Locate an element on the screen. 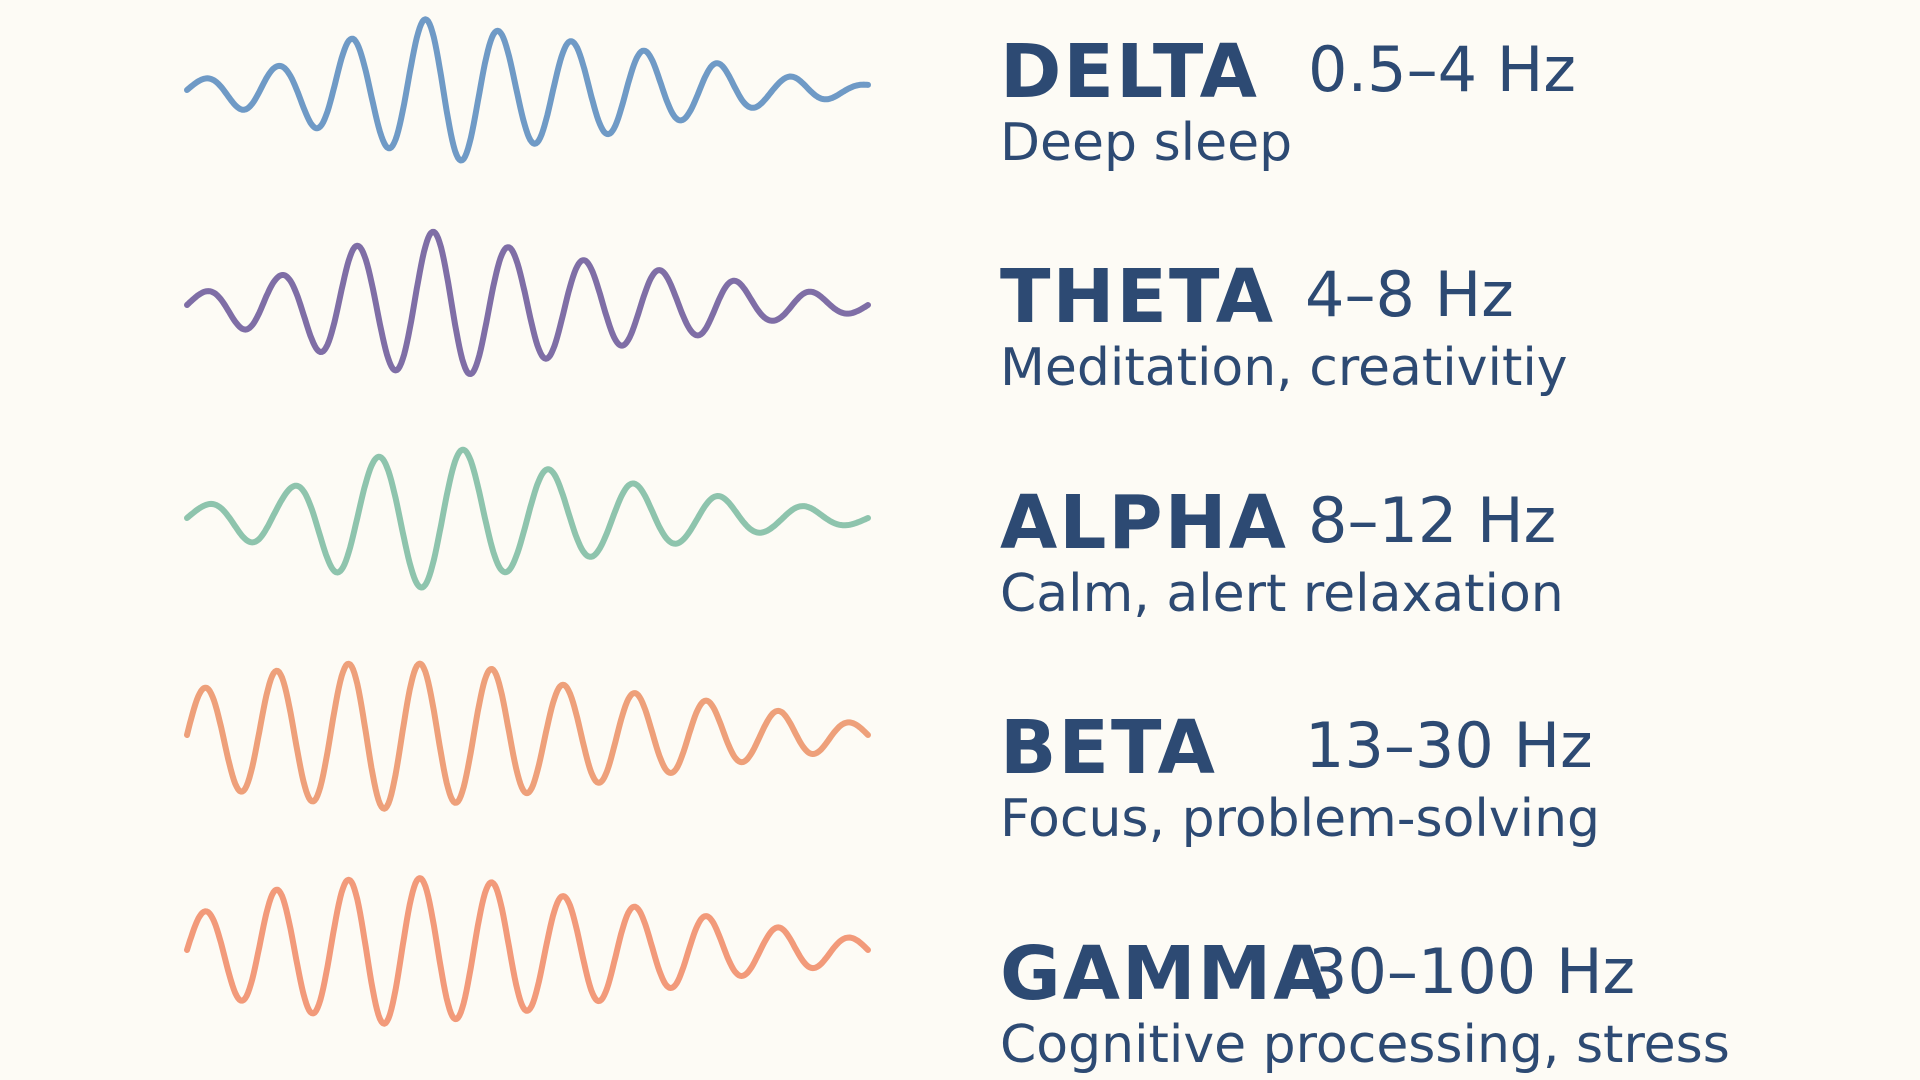  gamma-wave is located at coordinates (527, 951).